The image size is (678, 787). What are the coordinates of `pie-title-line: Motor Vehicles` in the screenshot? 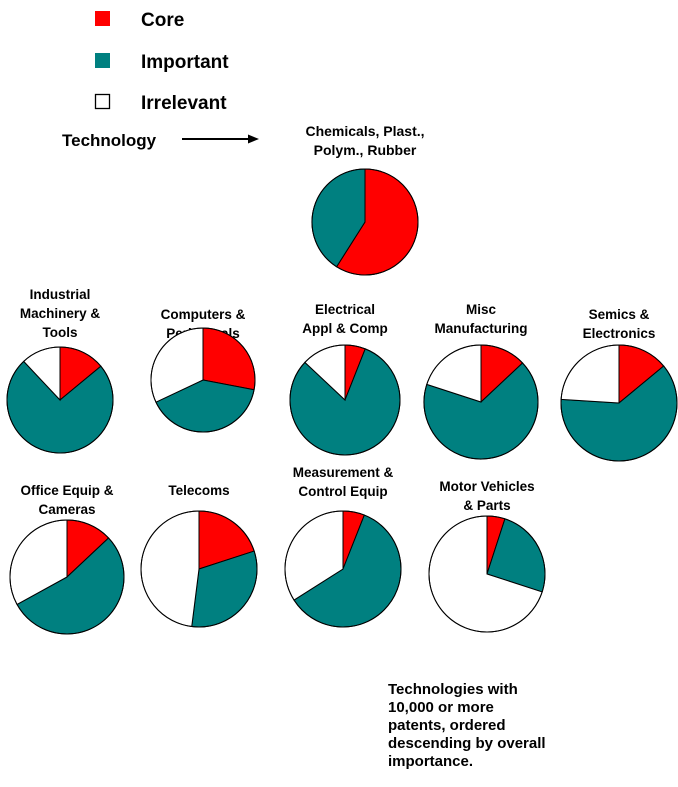 It's located at (486, 486).